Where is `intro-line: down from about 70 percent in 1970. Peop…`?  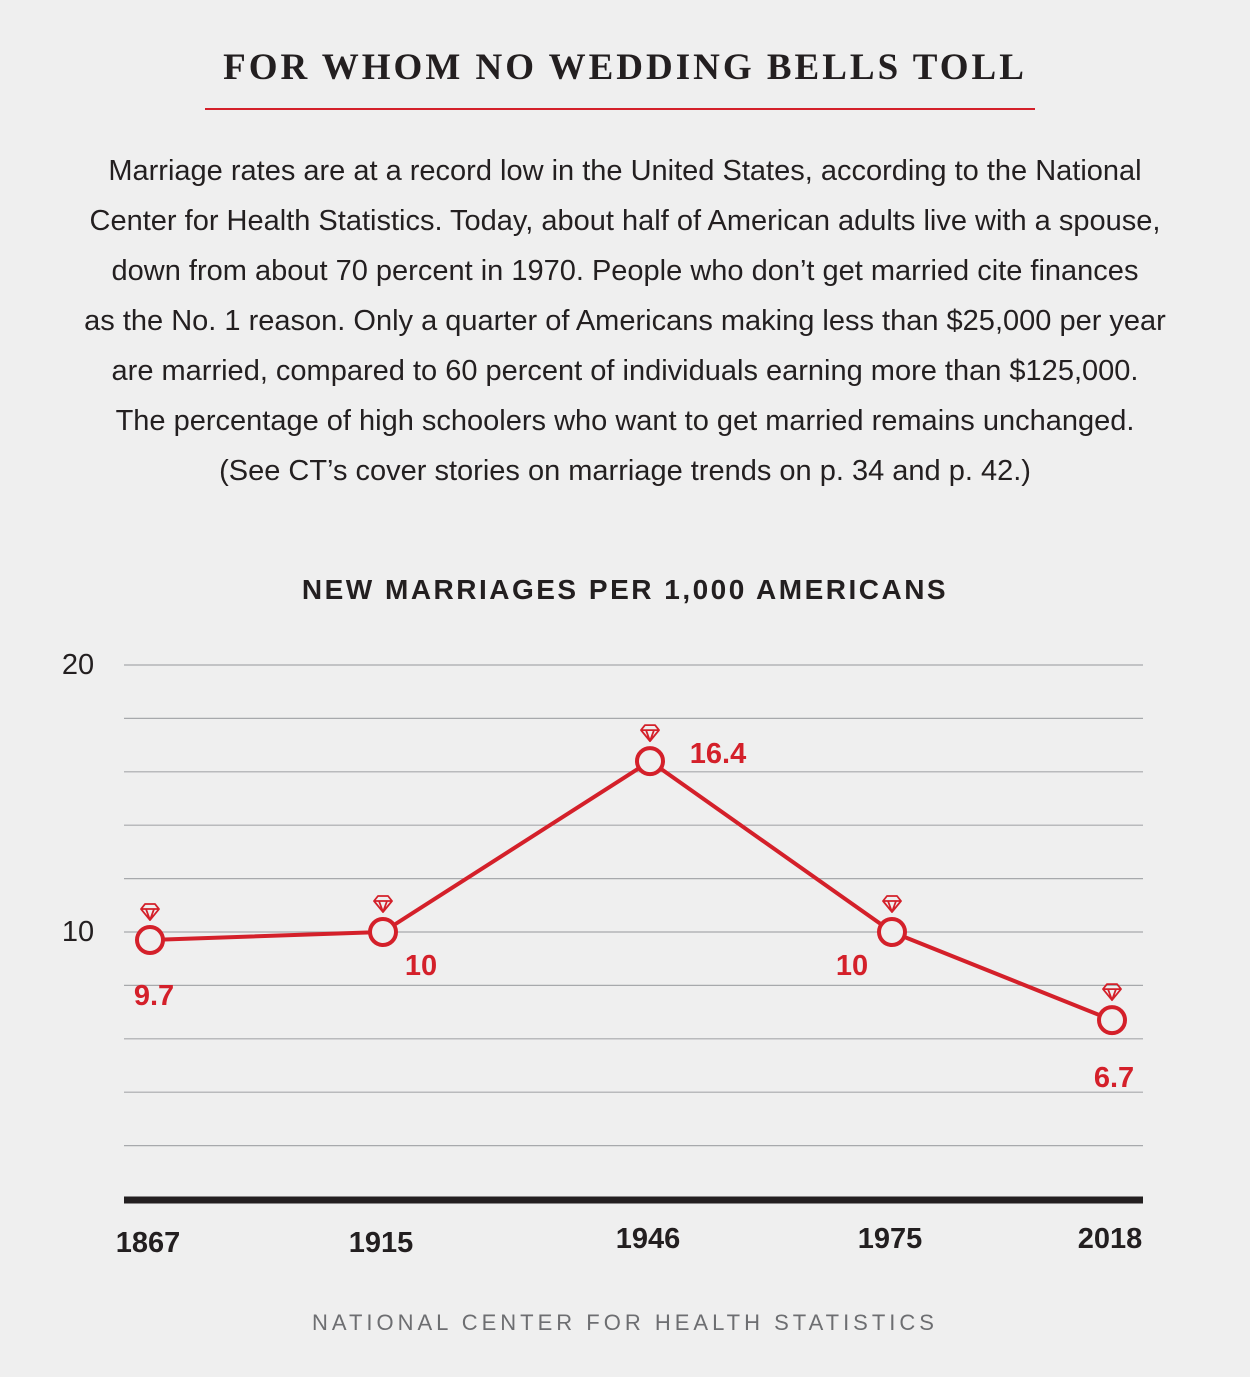 intro-line: down from about 70 percent in 1970. Peop… is located at coordinates (625, 271).